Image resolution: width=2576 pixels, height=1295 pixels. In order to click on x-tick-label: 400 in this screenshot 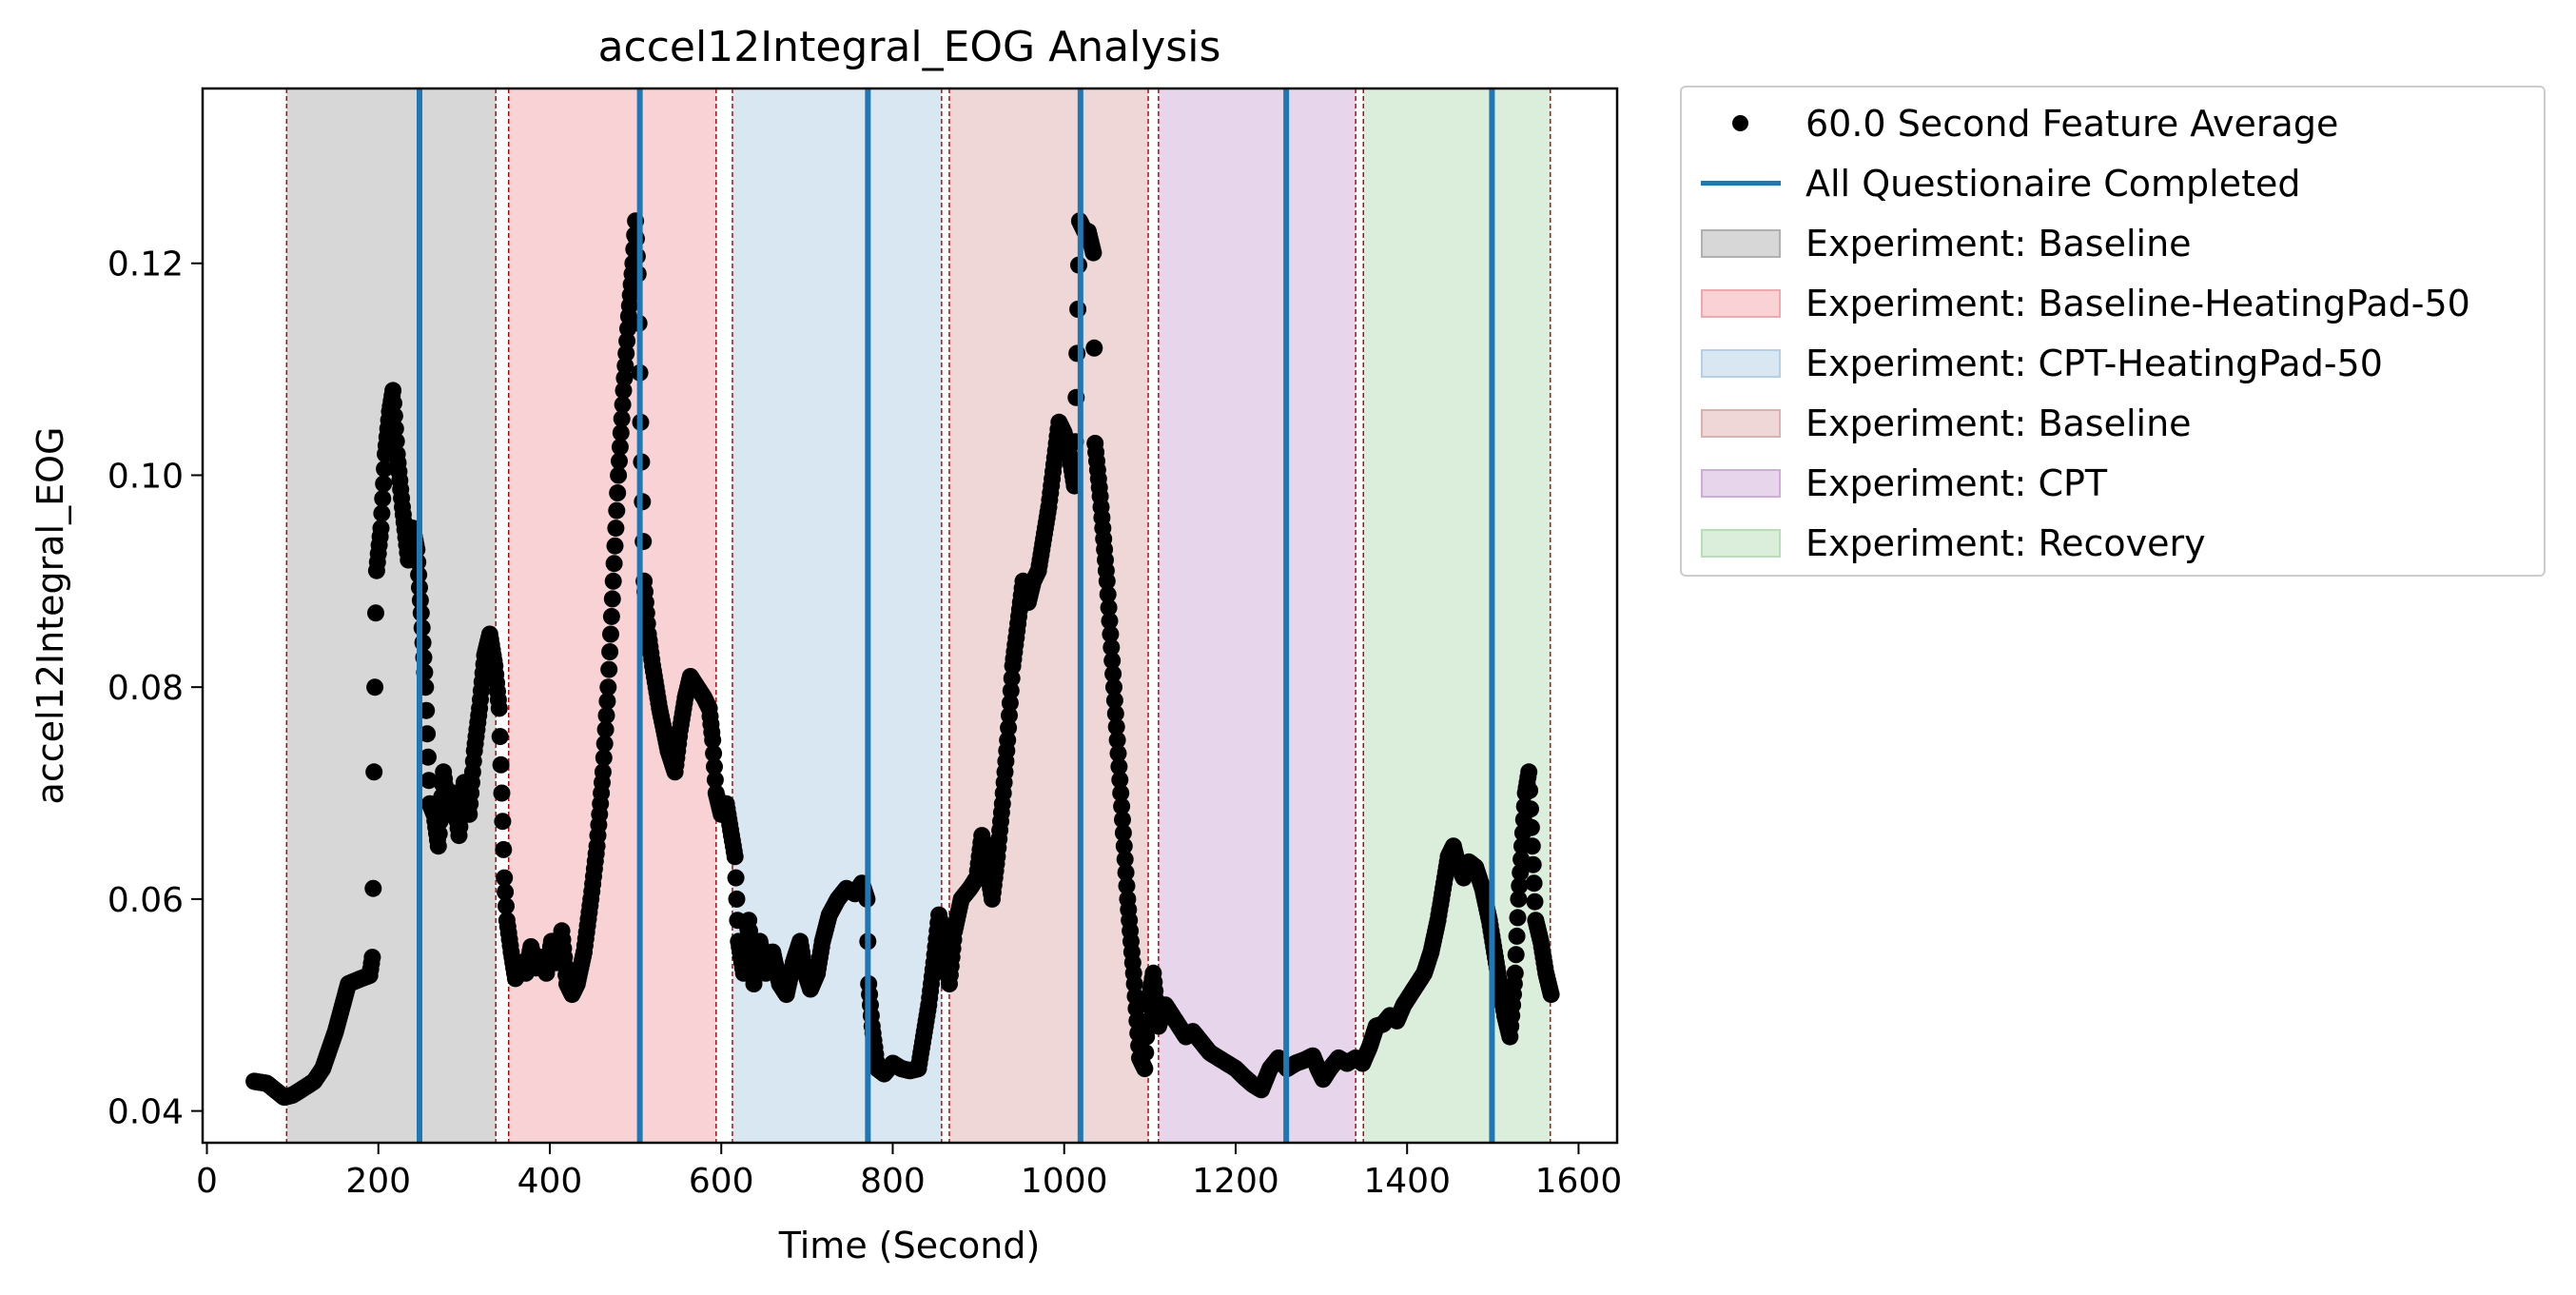, I will do `click(550, 1181)`.